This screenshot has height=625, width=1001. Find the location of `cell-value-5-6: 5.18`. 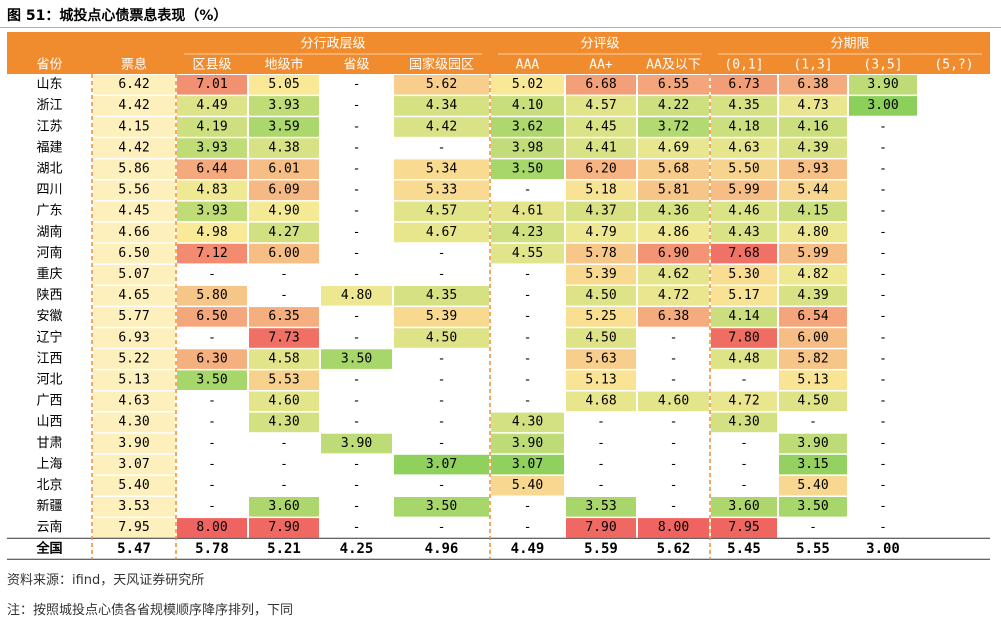

cell-value-5-6: 5.18 is located at coordinates (600, 190).